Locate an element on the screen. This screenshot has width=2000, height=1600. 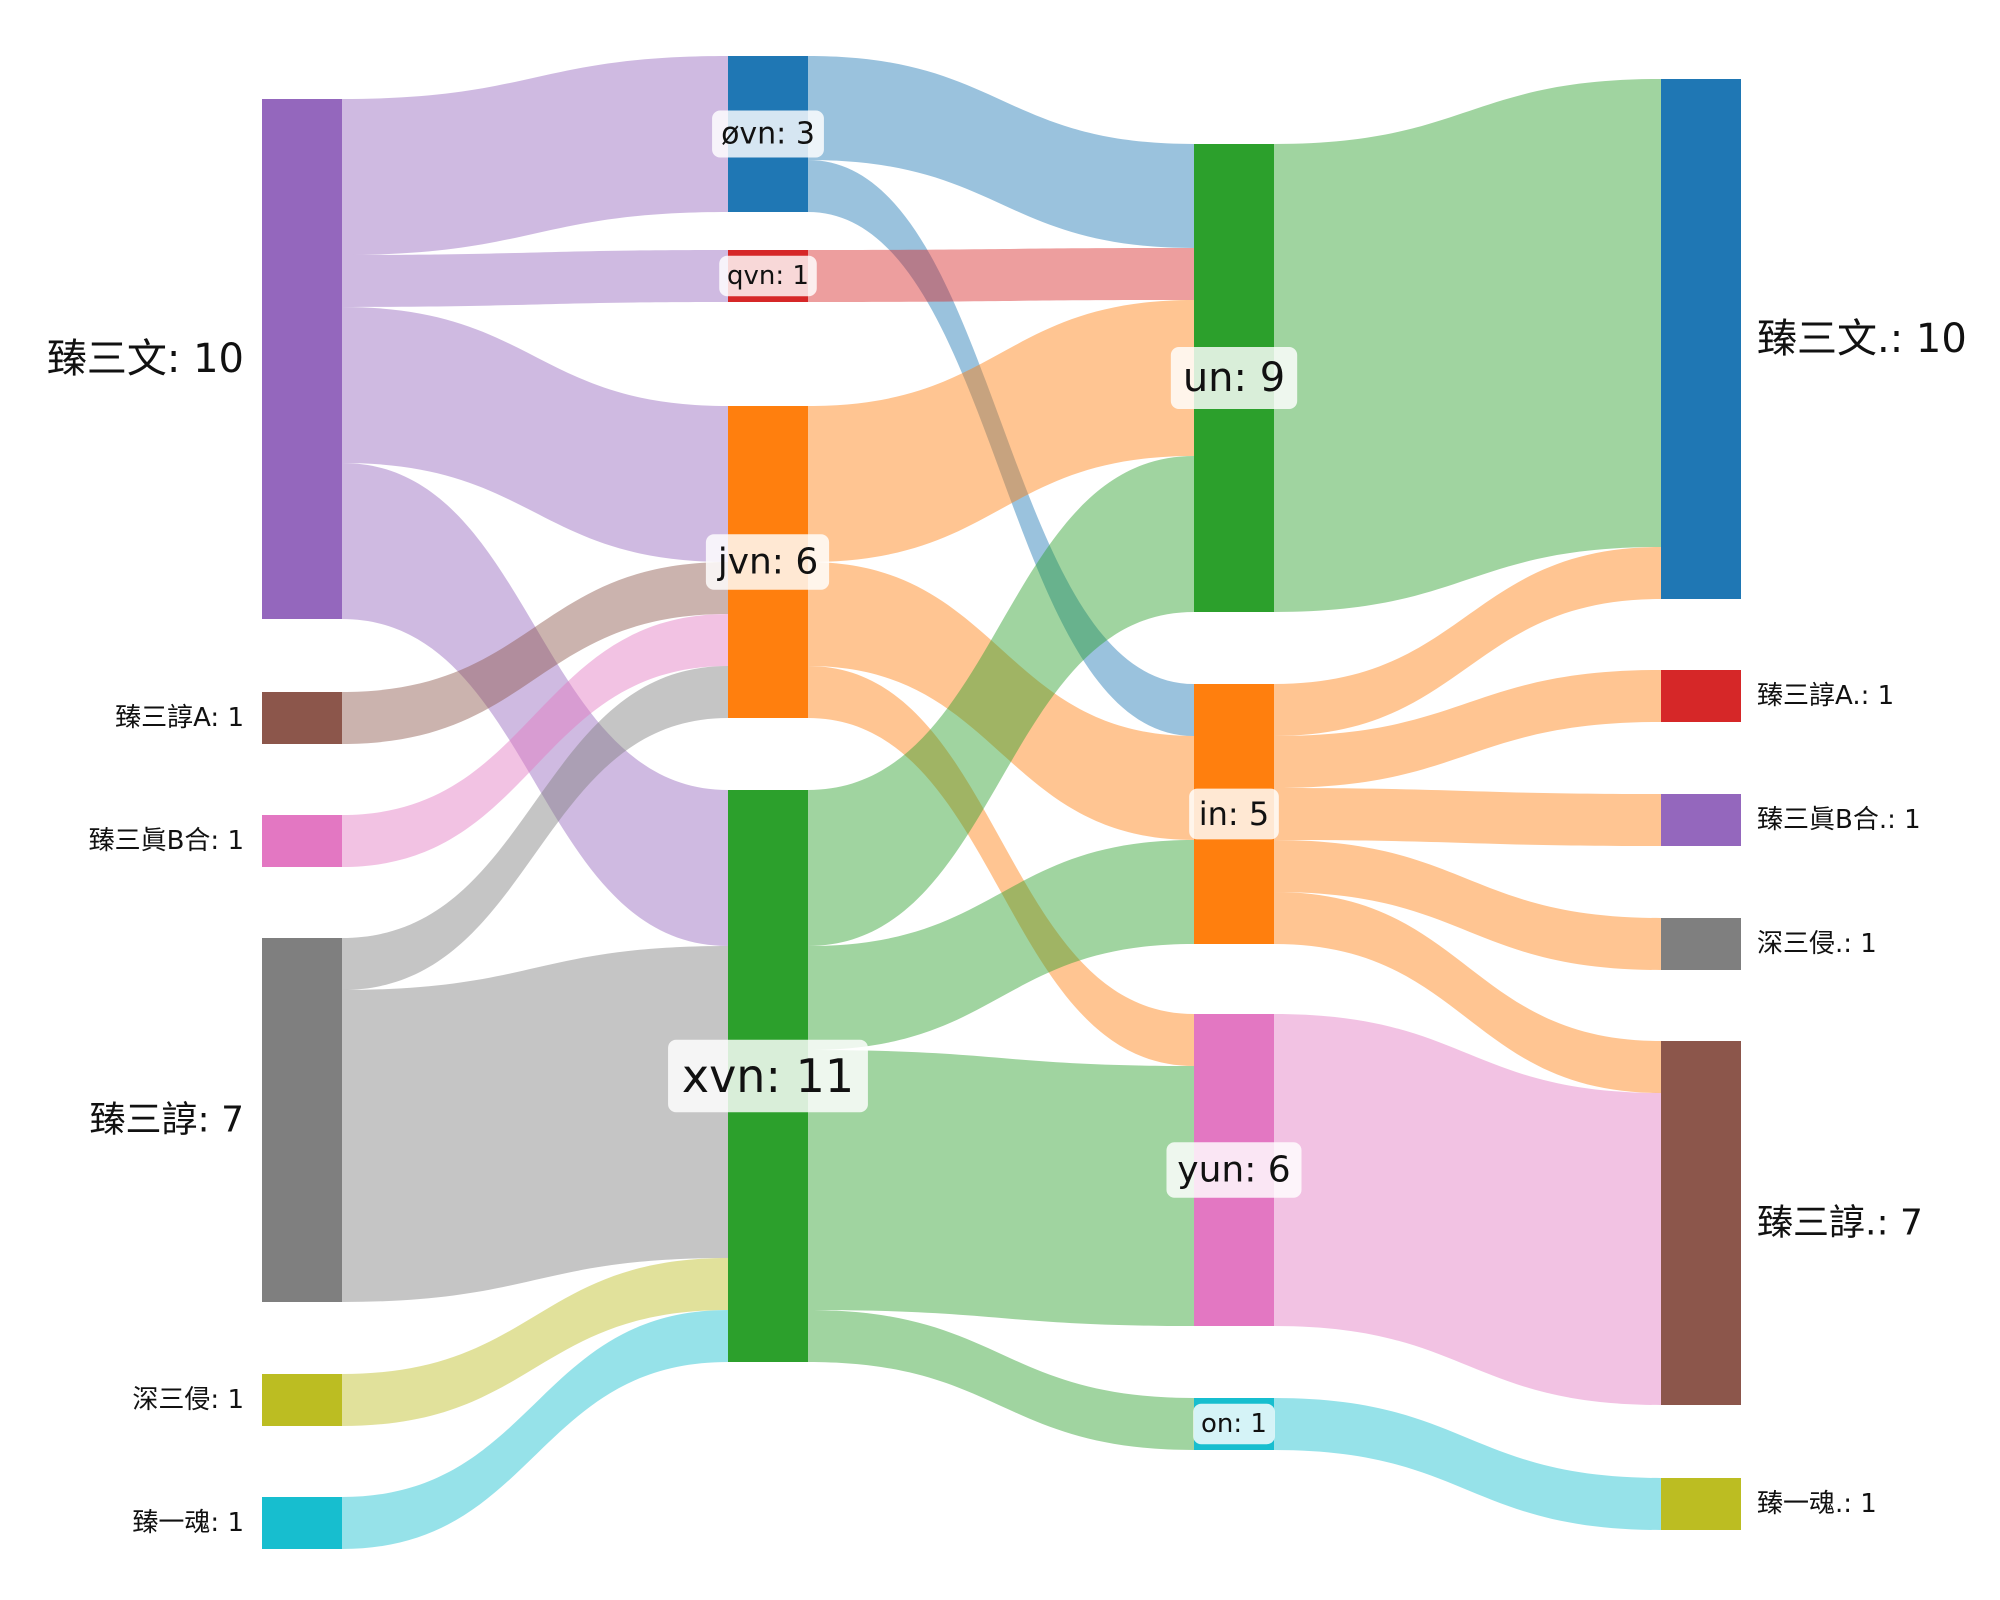
node-label-f_in: in: 5 is located at coordinates (1234, 814).